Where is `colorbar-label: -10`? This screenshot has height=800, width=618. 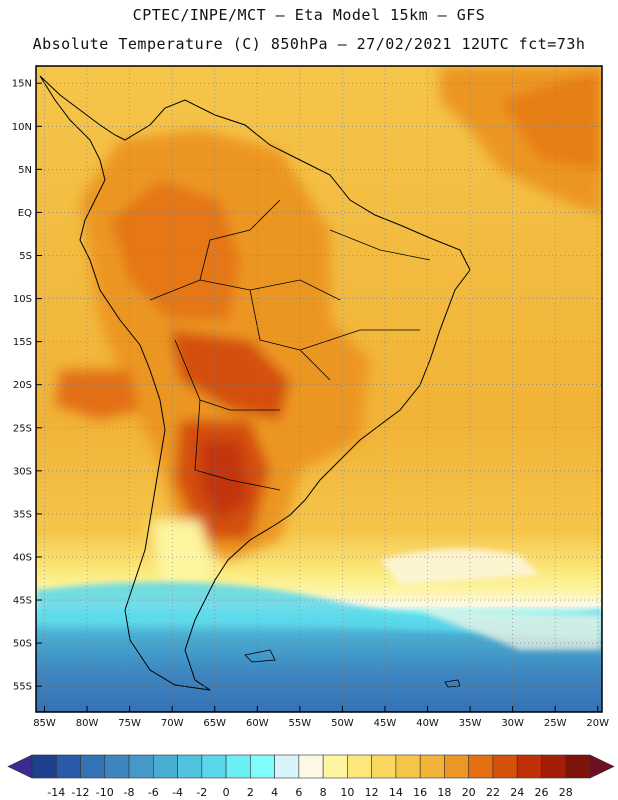
colorbar-label: -10 is located at coordinates (105, 792).